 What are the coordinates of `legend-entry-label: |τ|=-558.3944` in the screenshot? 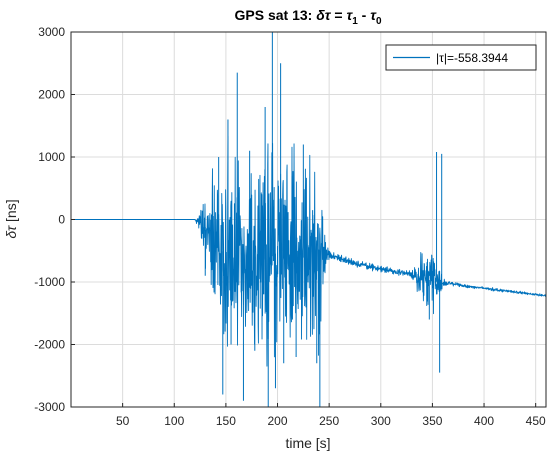 It's located at (472, 58).